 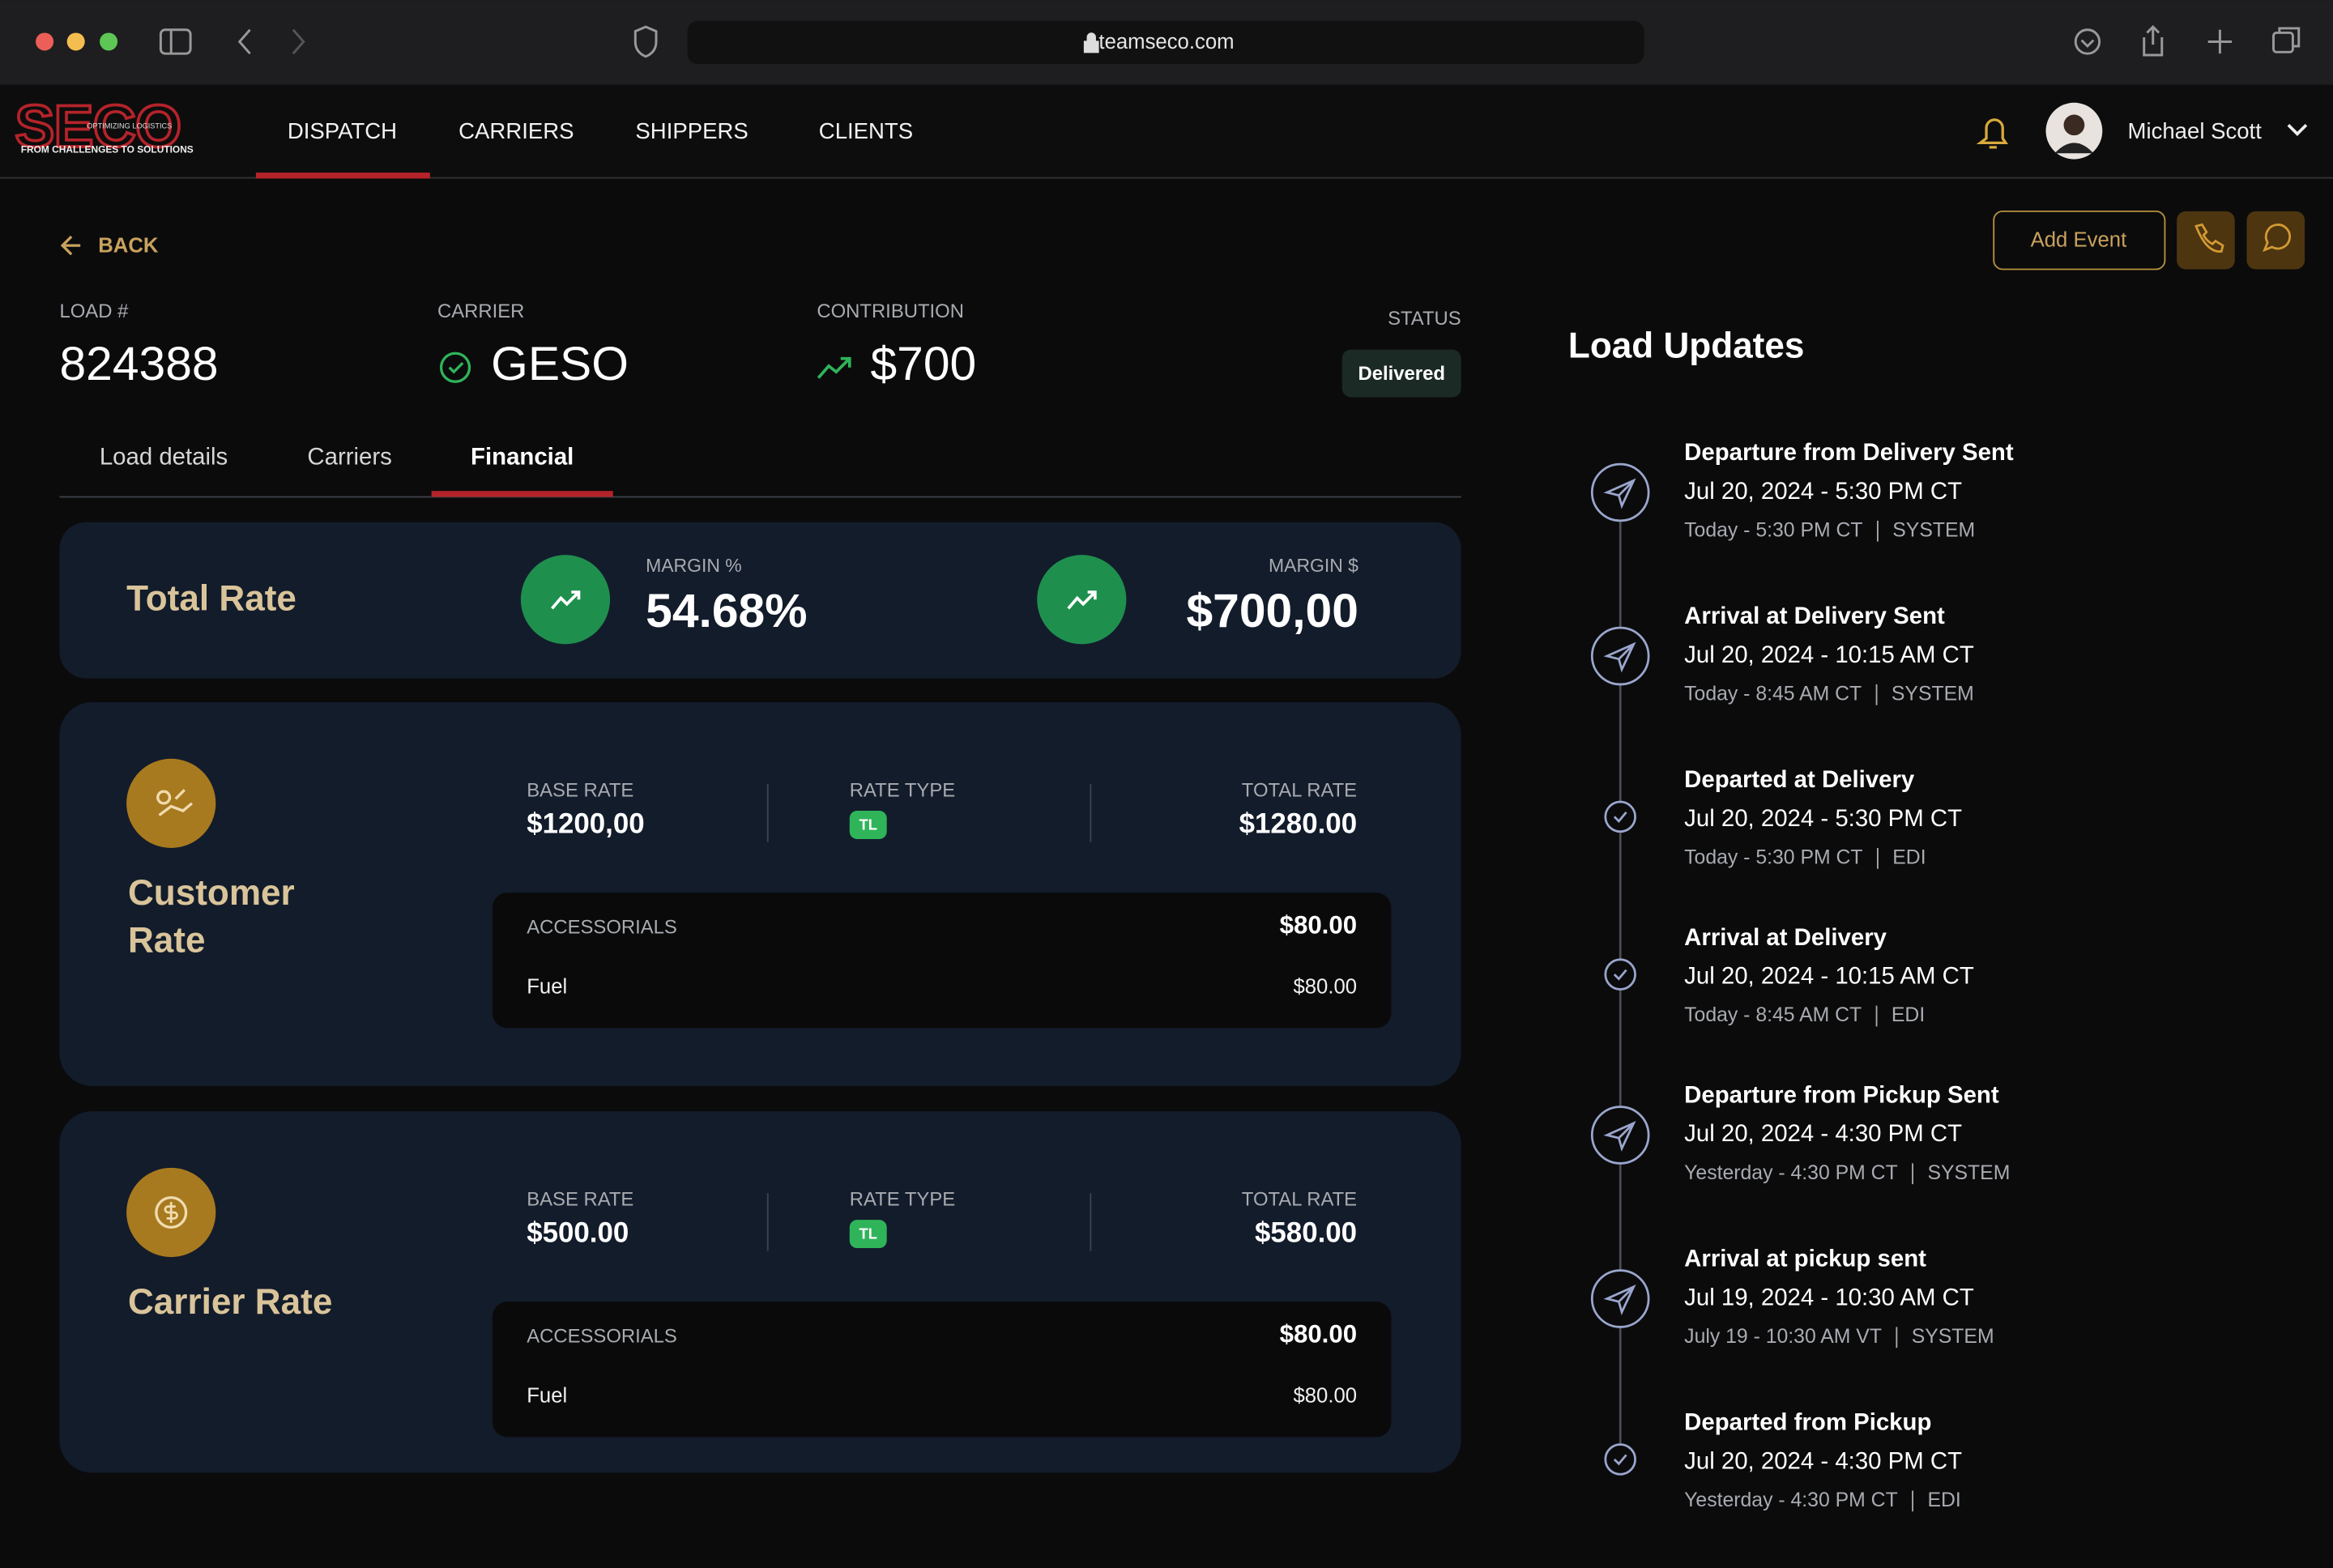 I want to click on url-text: teamseco.com, so click(x=1166, y=42).